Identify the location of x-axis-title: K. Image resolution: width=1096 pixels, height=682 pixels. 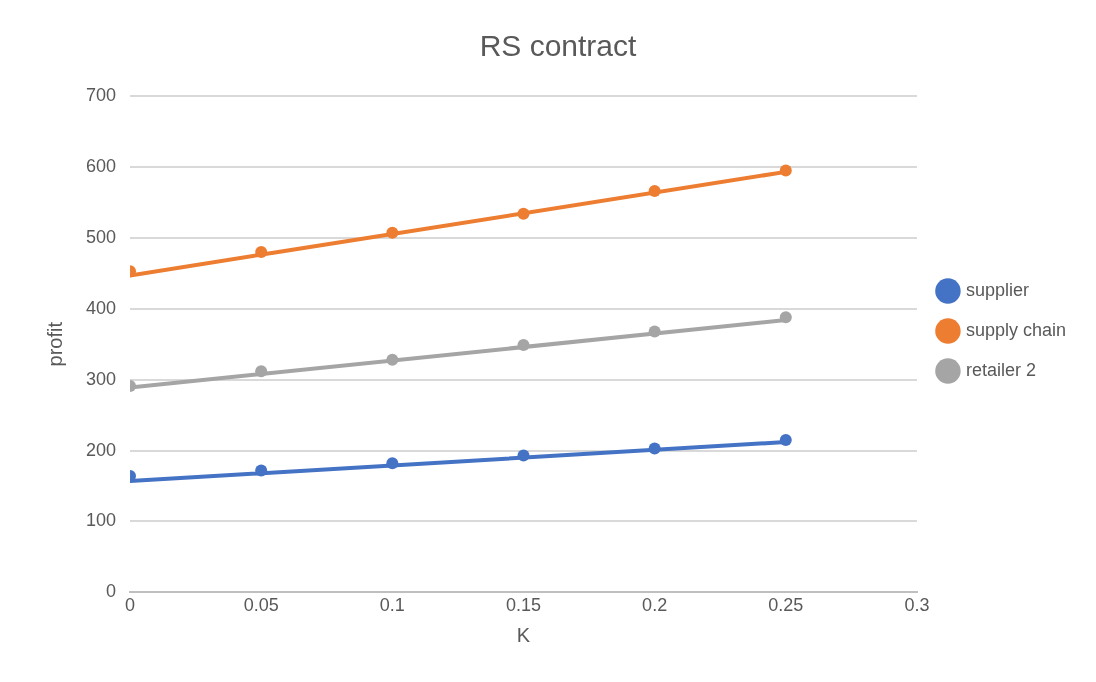
(523, 634).